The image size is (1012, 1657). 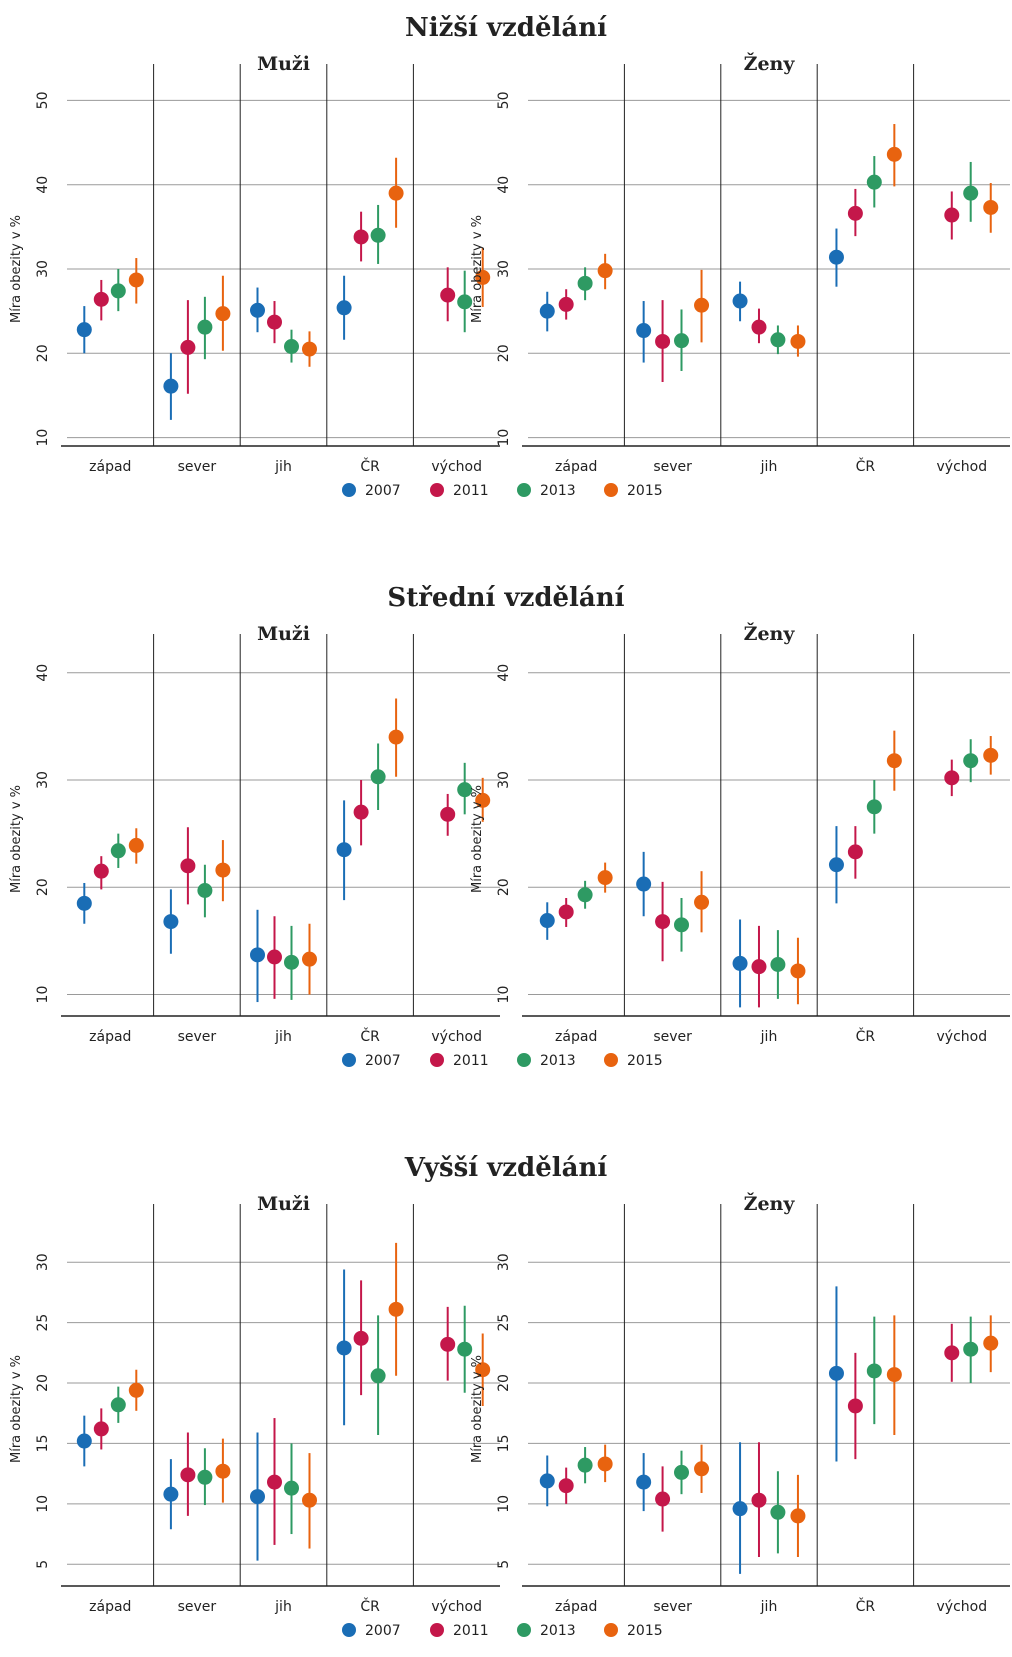 I want to click on x-tick-label: ČR, so click(x=866, y=1606).